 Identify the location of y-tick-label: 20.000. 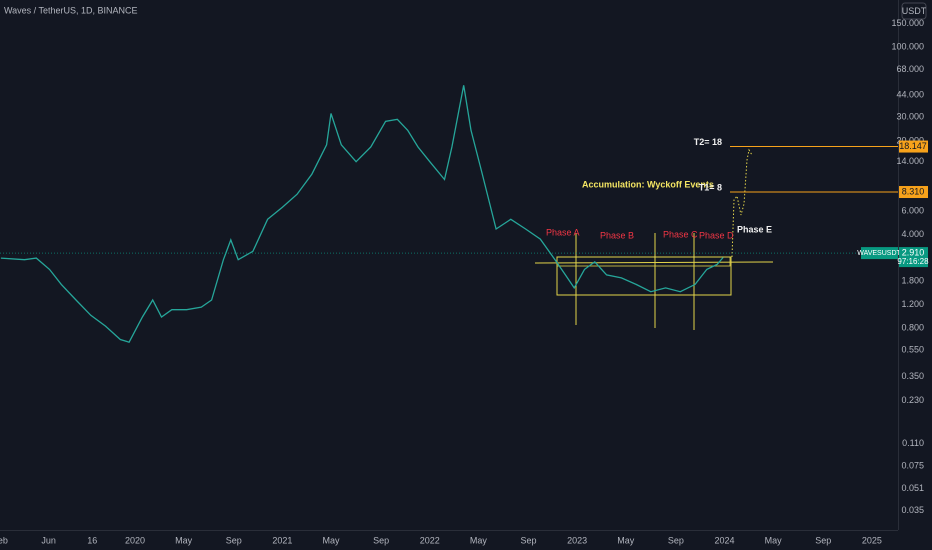
(910, 140).